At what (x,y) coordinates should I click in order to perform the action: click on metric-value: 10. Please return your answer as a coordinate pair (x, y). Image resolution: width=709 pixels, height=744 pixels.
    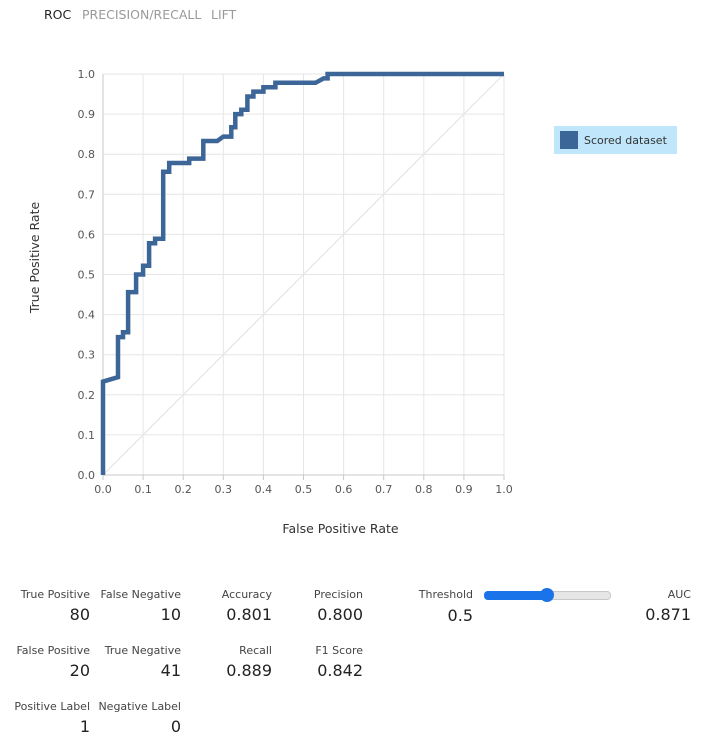
    Looking at the image, I should click on (170, 614).